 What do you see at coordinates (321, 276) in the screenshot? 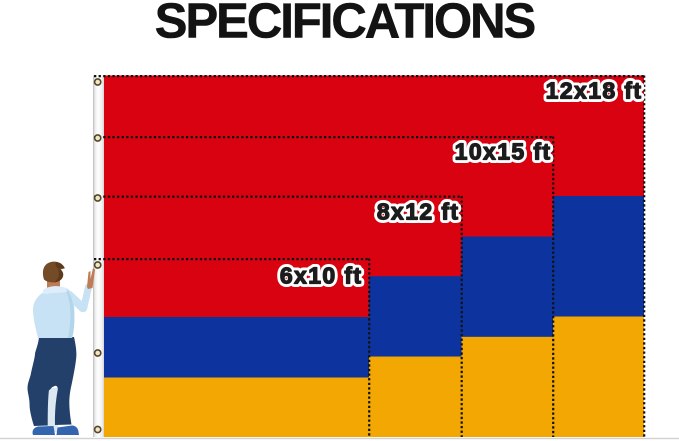
I see `svg-text: 6x10 ft` at bounding box center [321, 276].